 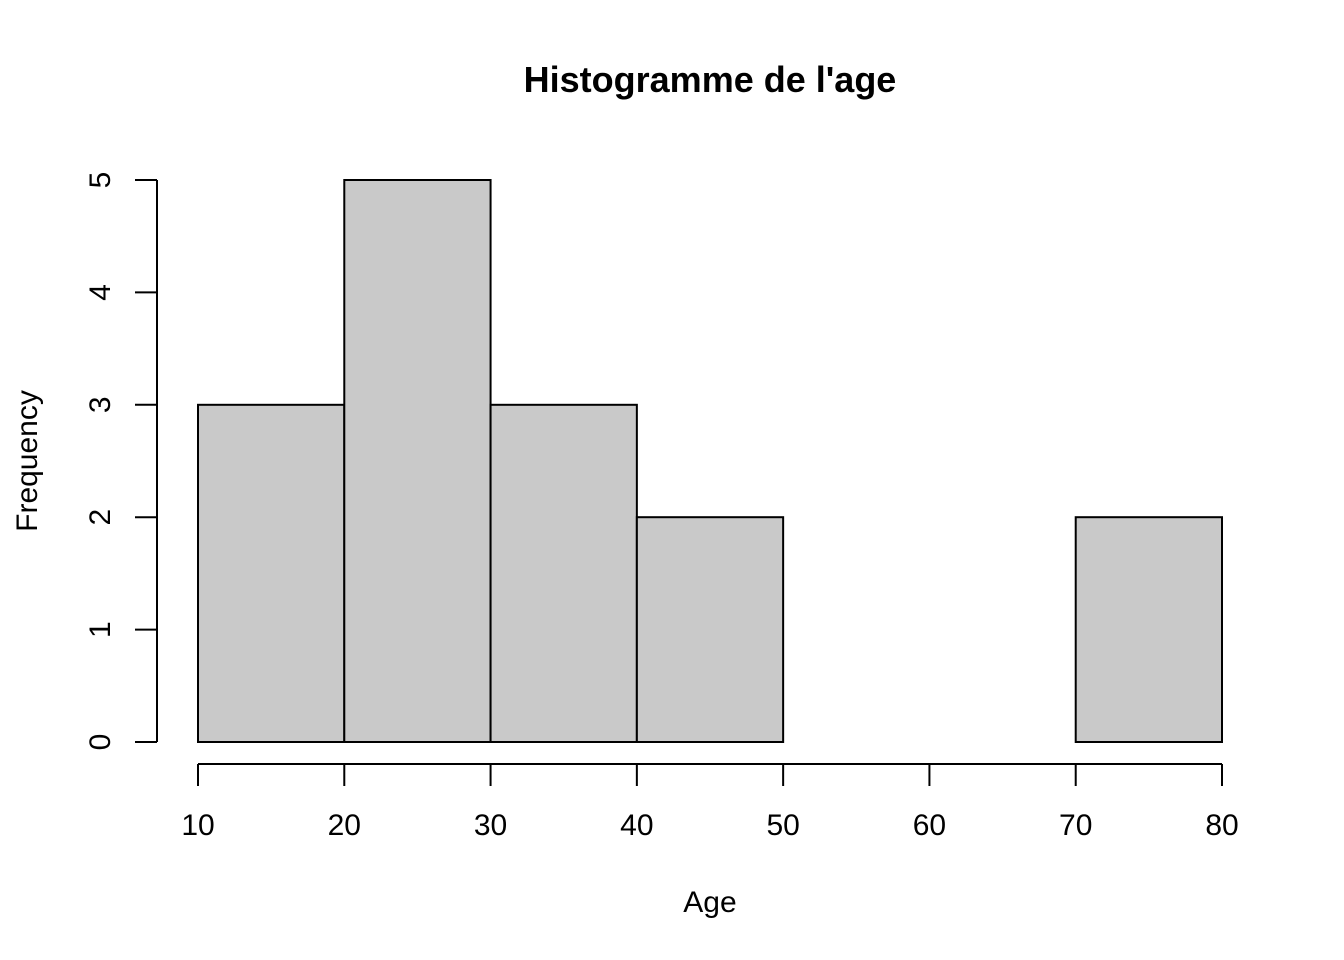 What do you see at coordinates (100, 404) in the screenshot?
I see `y-tick-label: 3` at bounding box center [100, 404].